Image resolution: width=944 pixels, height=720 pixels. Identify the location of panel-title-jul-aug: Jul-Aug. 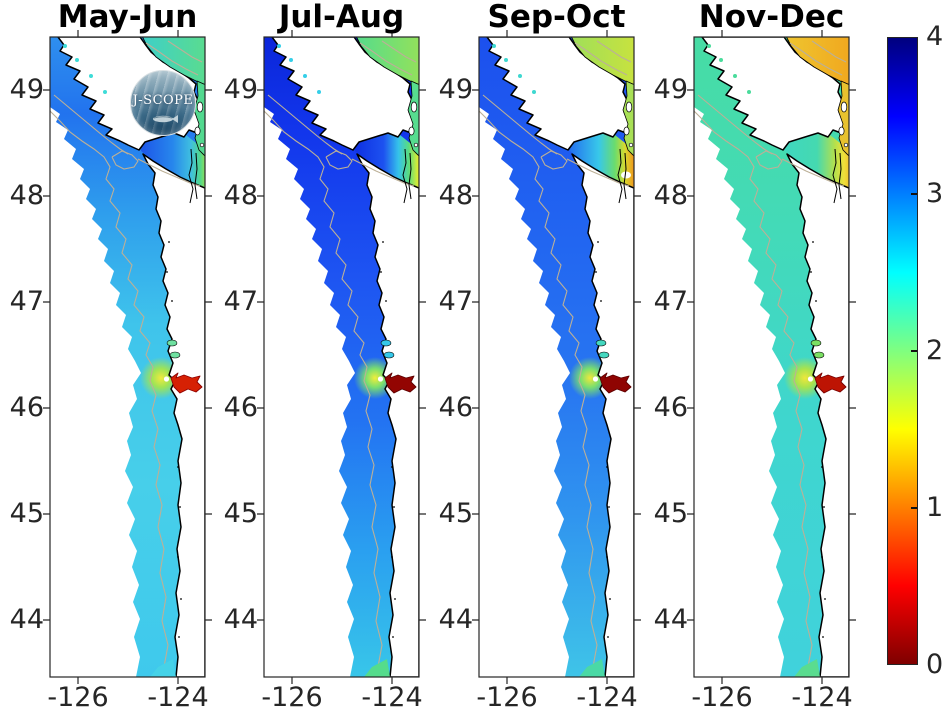
(341, 17).